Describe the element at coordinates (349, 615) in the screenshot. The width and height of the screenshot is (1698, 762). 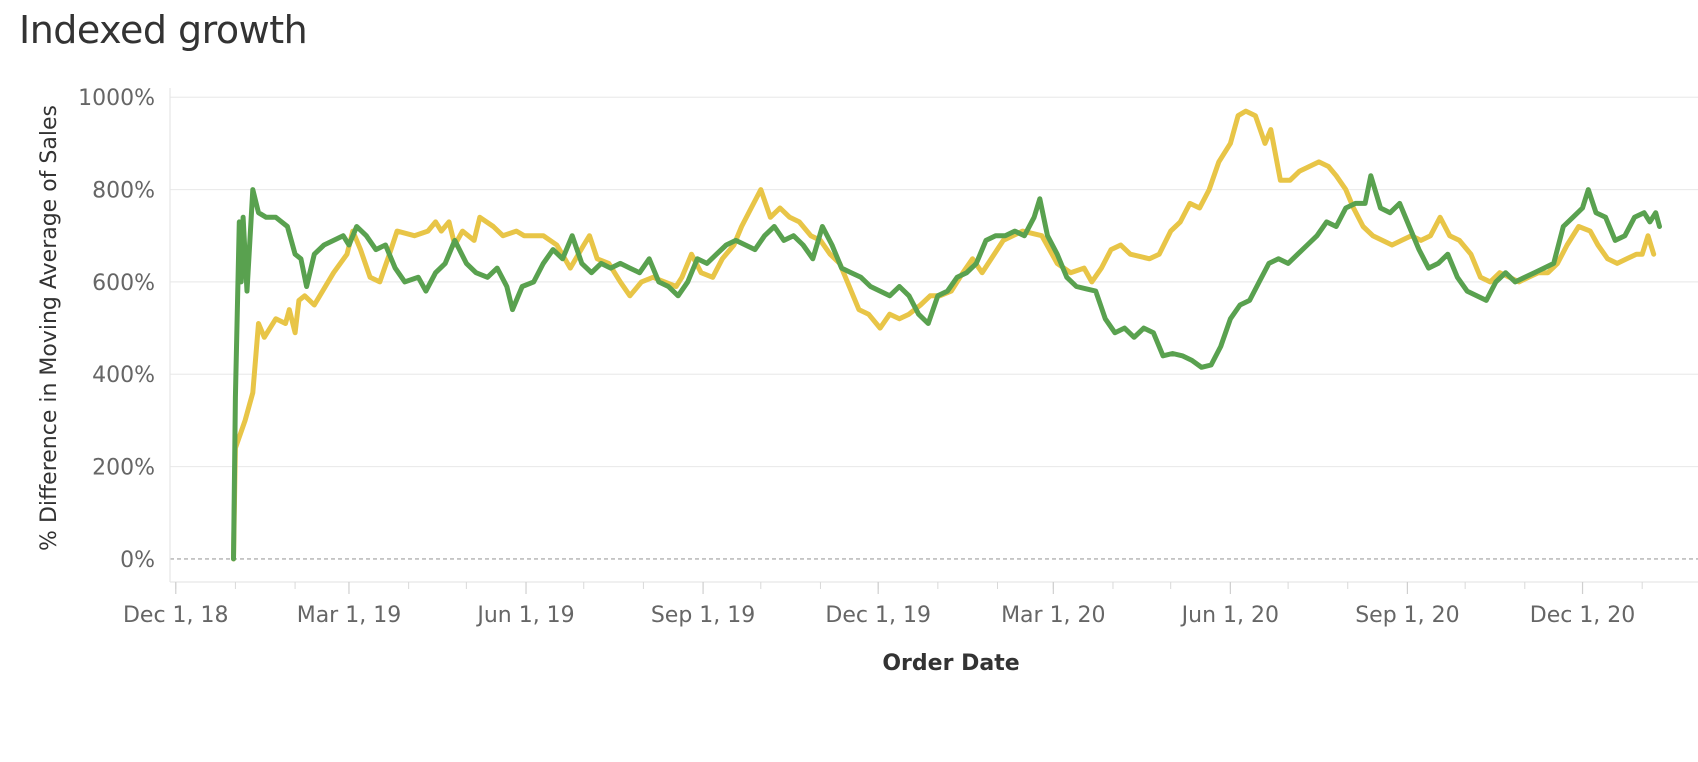
I see `x-tick-label: Mar 1, 19` at that location.